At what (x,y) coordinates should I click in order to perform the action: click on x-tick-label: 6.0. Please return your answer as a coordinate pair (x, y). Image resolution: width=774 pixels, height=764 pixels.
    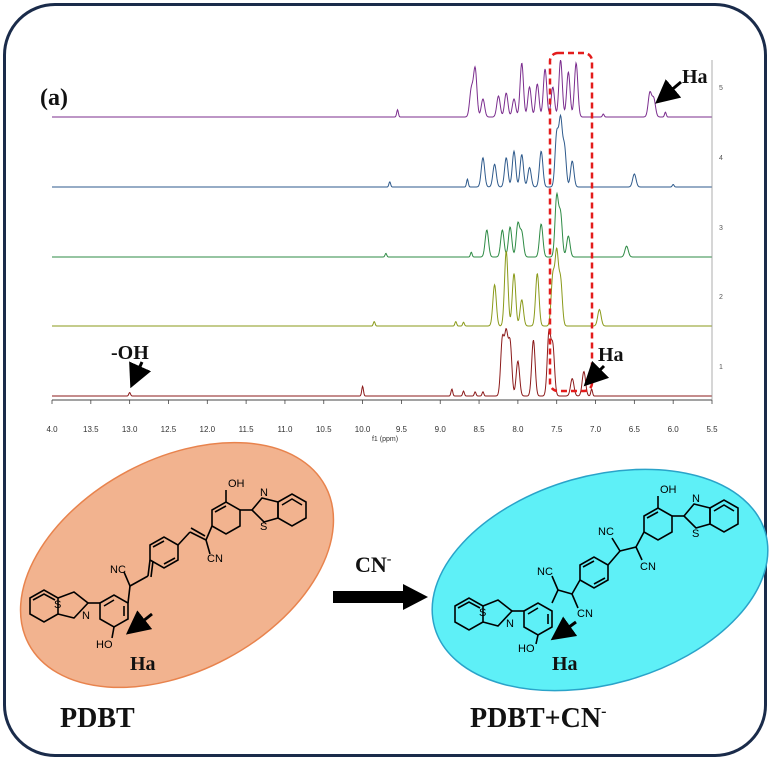
    Looking at the image, I should click on (674, 429).